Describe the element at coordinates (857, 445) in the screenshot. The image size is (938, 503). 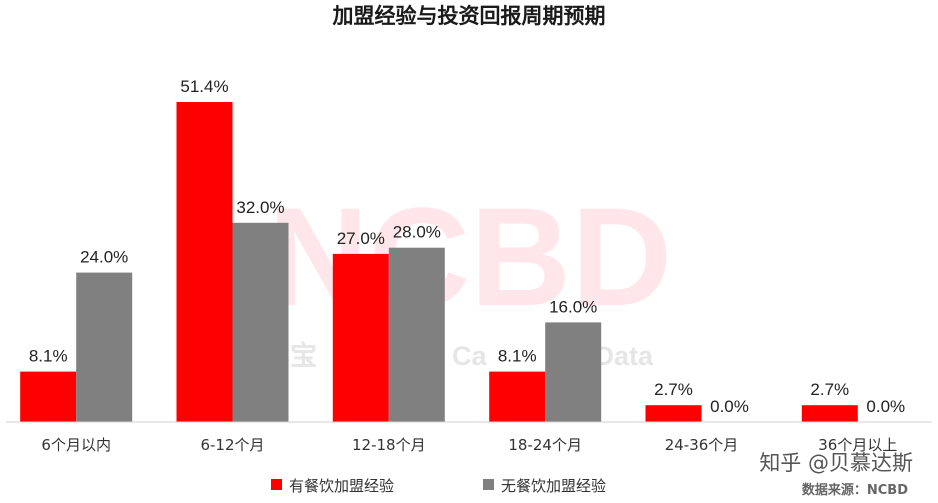
I see `x-tick-label-6: 36个月以上` at that location.